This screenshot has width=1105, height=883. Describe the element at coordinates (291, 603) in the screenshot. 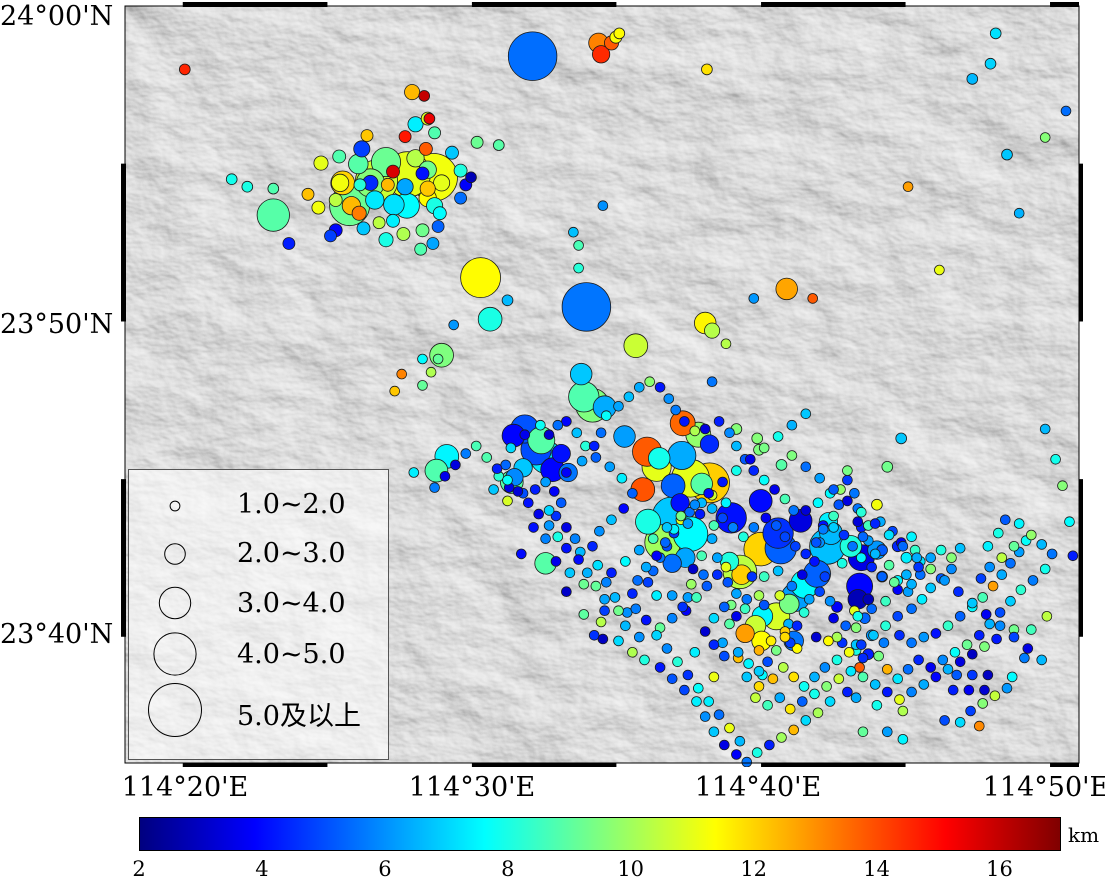

I see `legend-label-3: 3.0~4.0` at that location.